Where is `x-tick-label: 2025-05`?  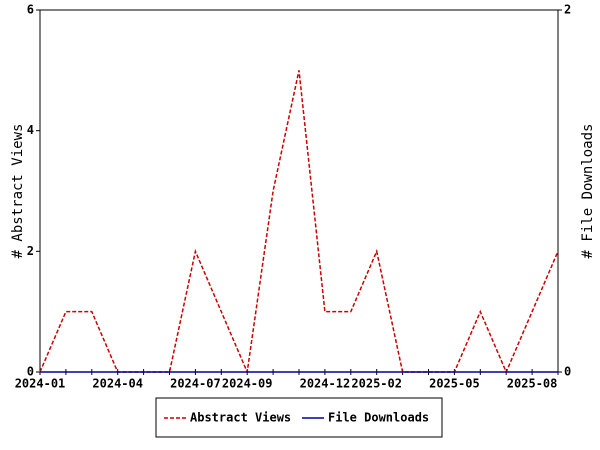 x-tick-label: 2025-05 is located at coordinates (454, 384).